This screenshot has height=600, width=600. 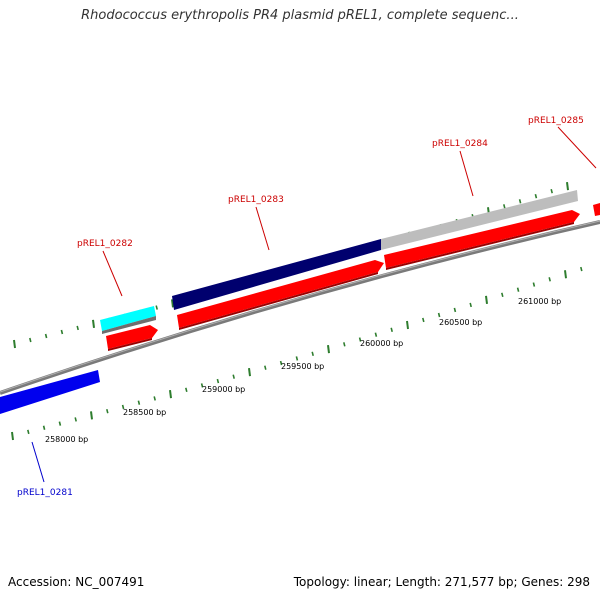 I want to click on gene-arrow-0284-edge, so click(x=480, y=246).